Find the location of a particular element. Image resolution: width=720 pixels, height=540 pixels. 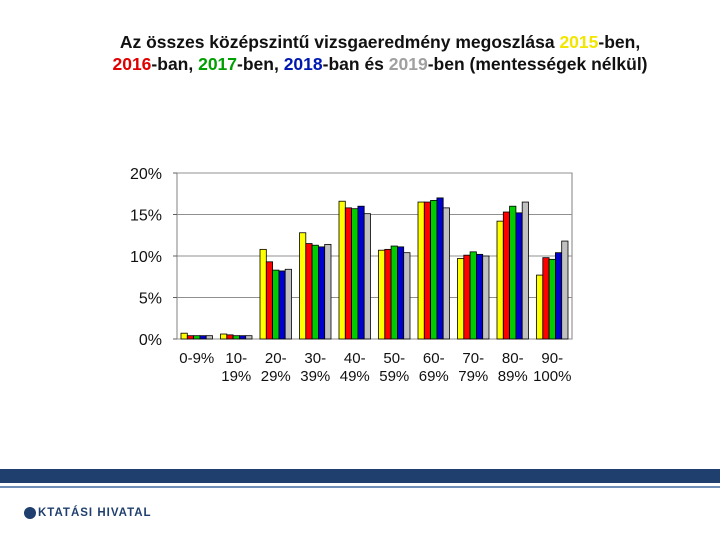

title-segment: 2019 is located at coordinates (408, 64).